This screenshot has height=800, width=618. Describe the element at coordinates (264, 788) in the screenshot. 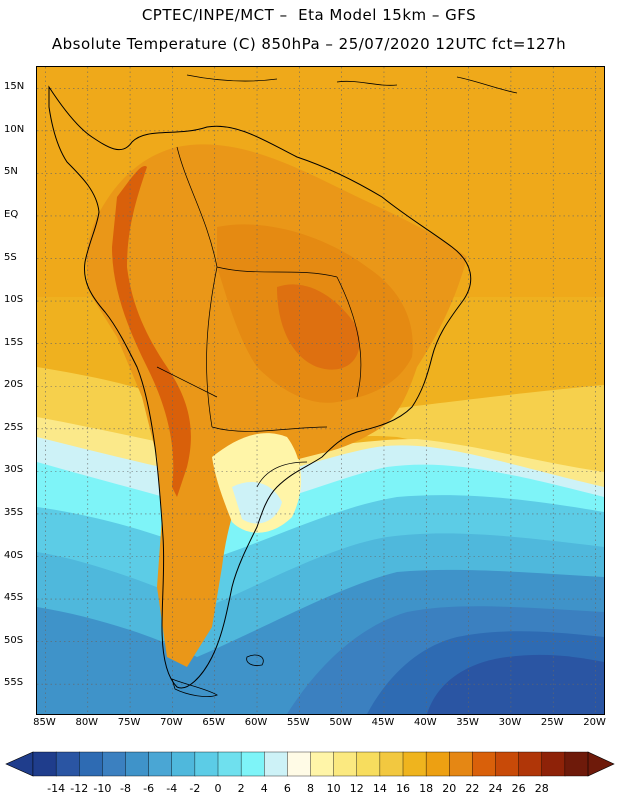

I see `colorbar-label: 4` at that location.